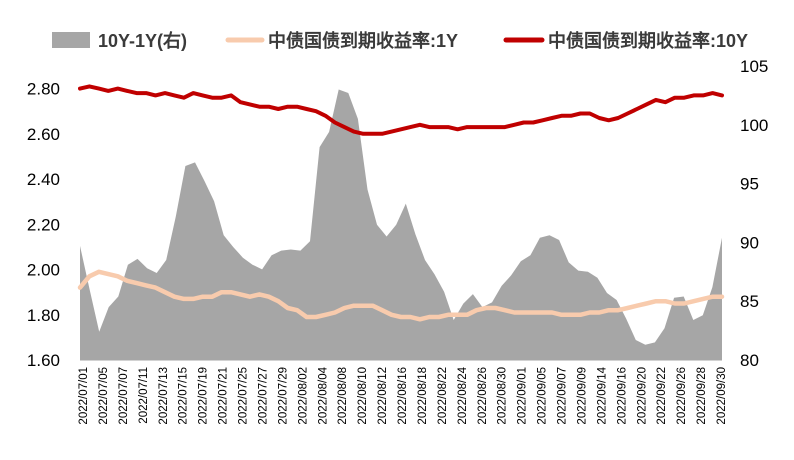 The height and width of the screenshot is (460, 794). What do you see at coordinates (303, 396) in the screenshot?
I see `x-tick-label: 2022/08/02` at bounding box center [303, 396].